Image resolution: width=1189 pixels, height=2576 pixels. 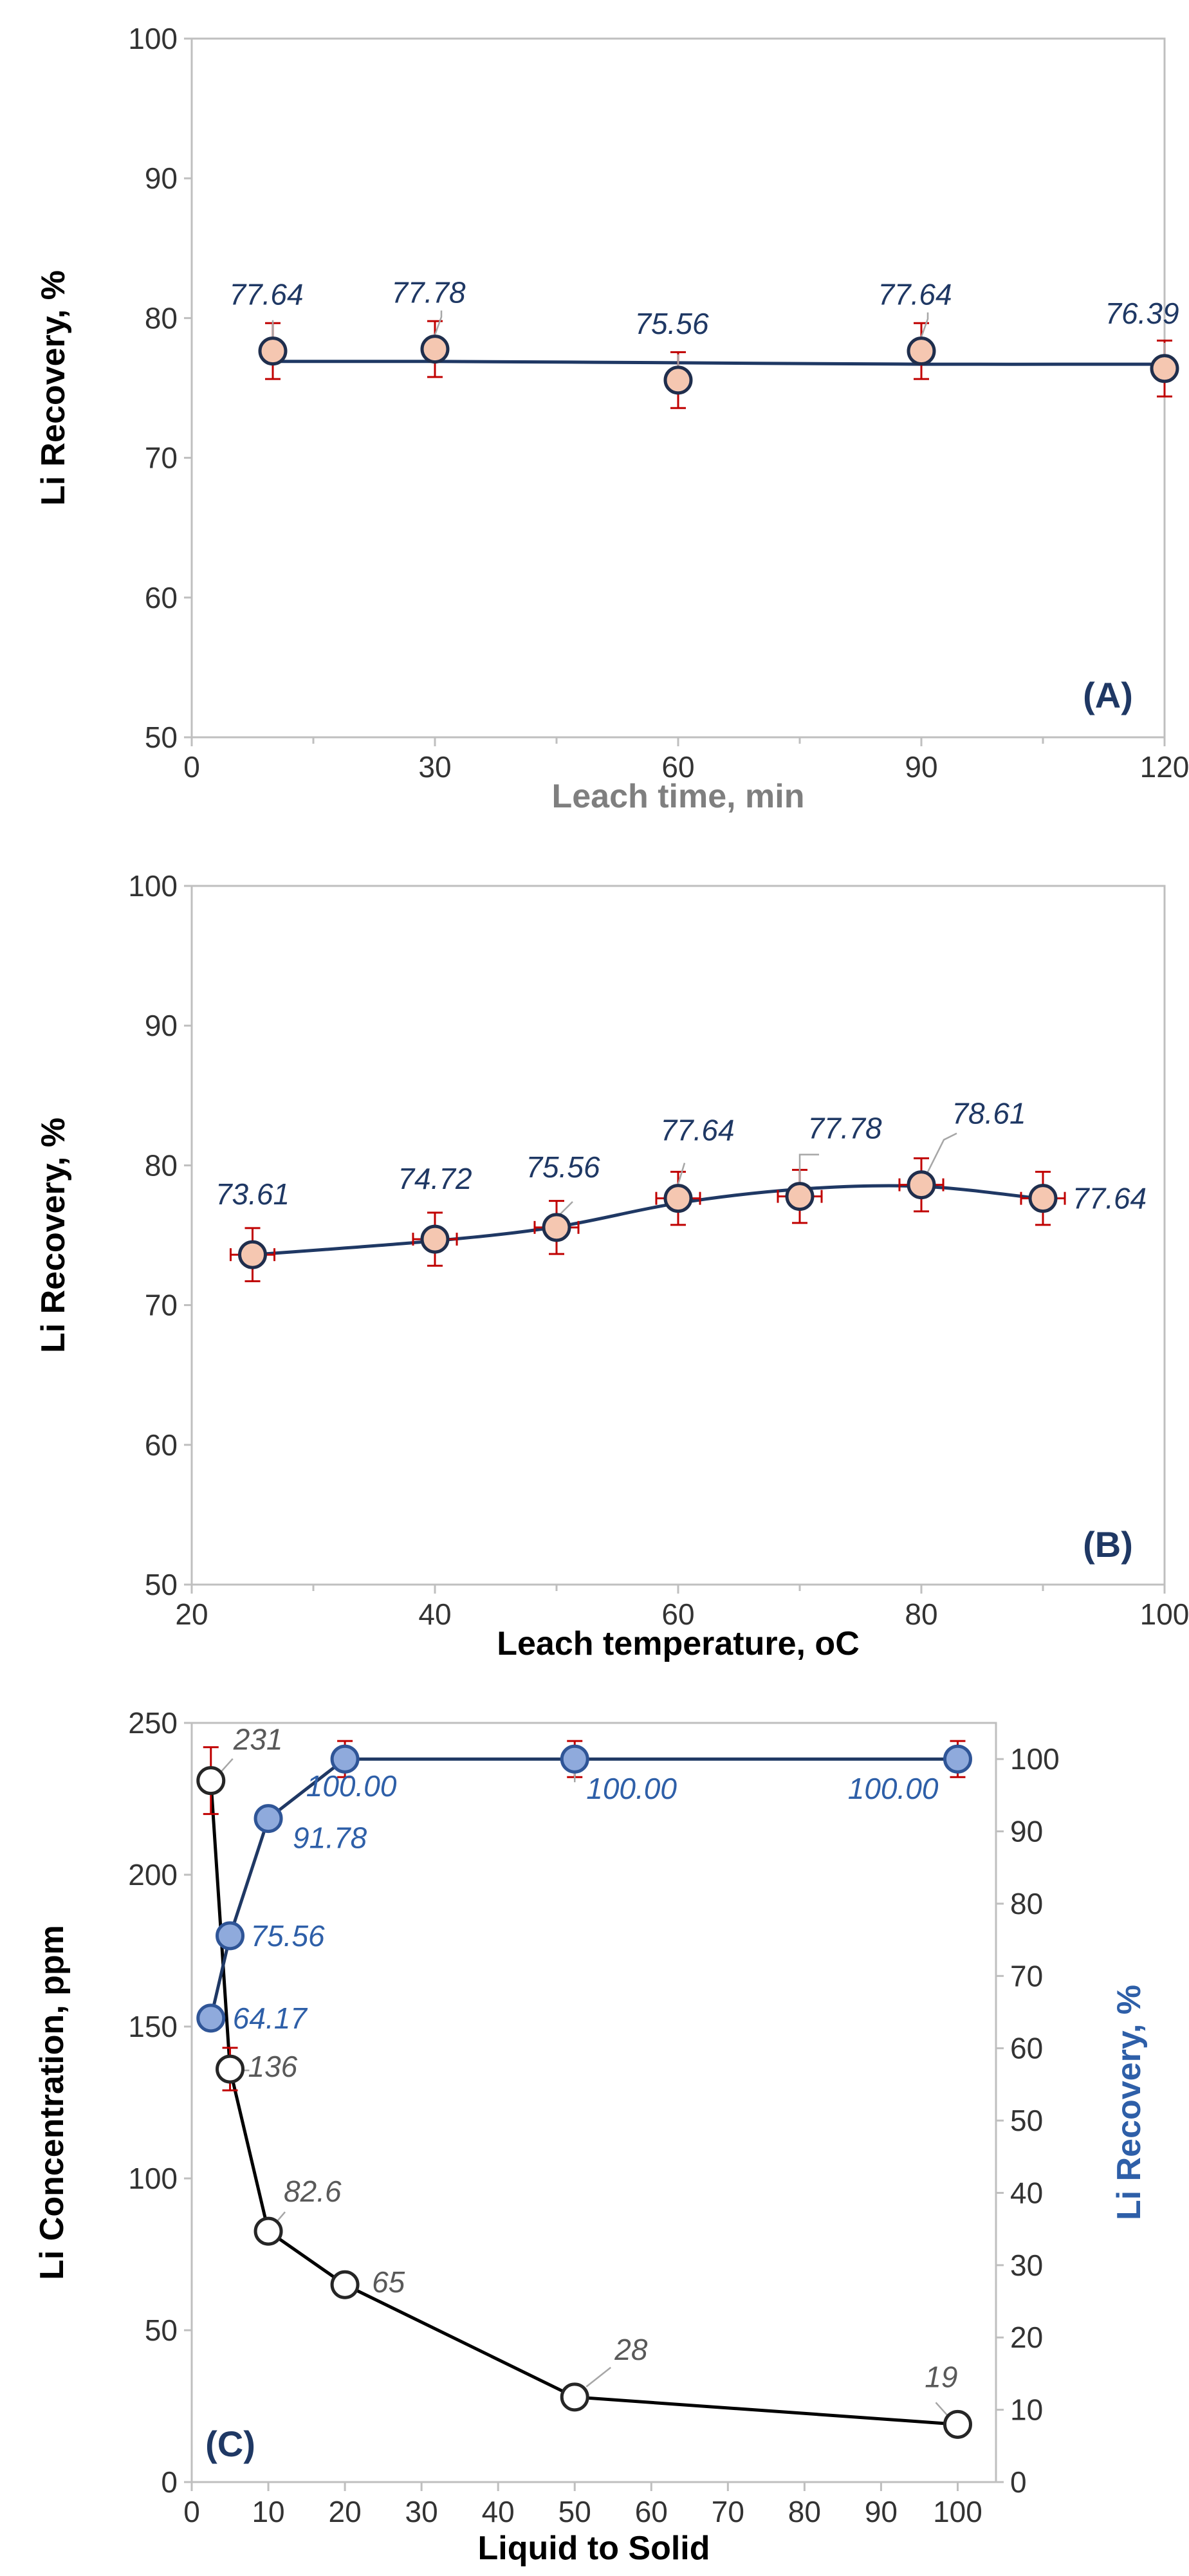 I want to click on a-data-label: 76.39, so click(x=1142, y=313).